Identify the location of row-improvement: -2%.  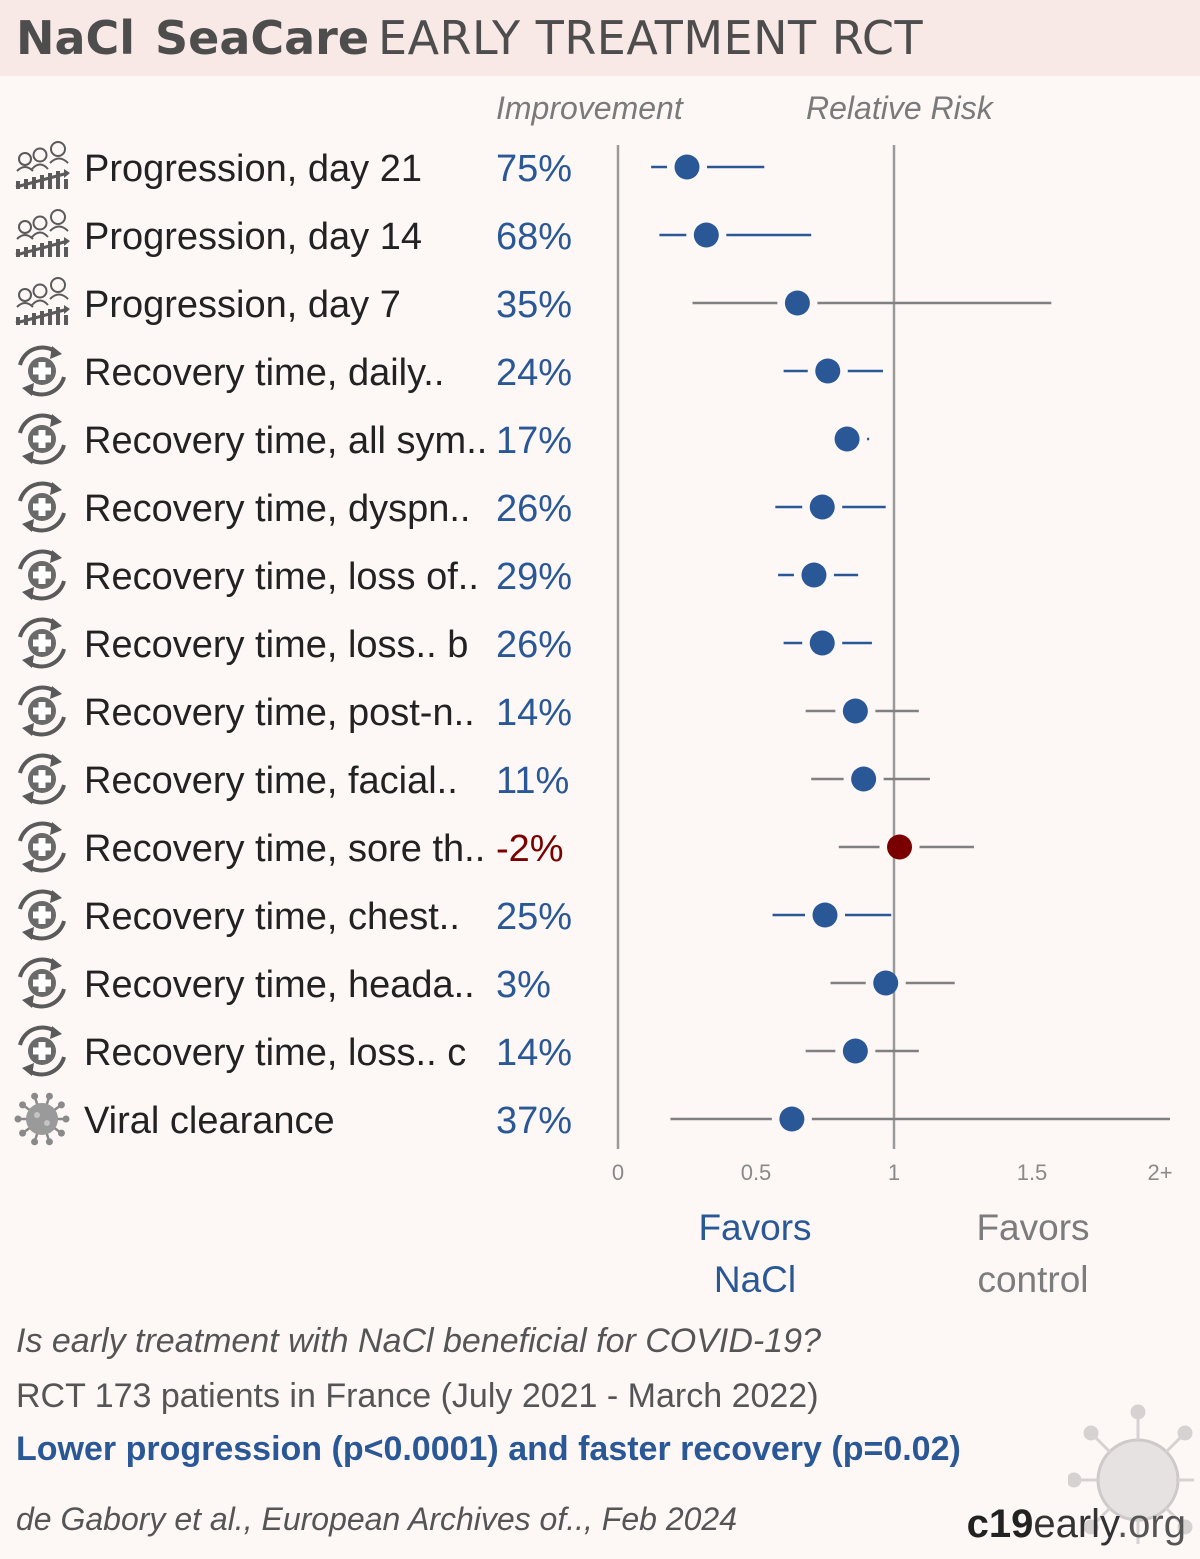
(530, 849).